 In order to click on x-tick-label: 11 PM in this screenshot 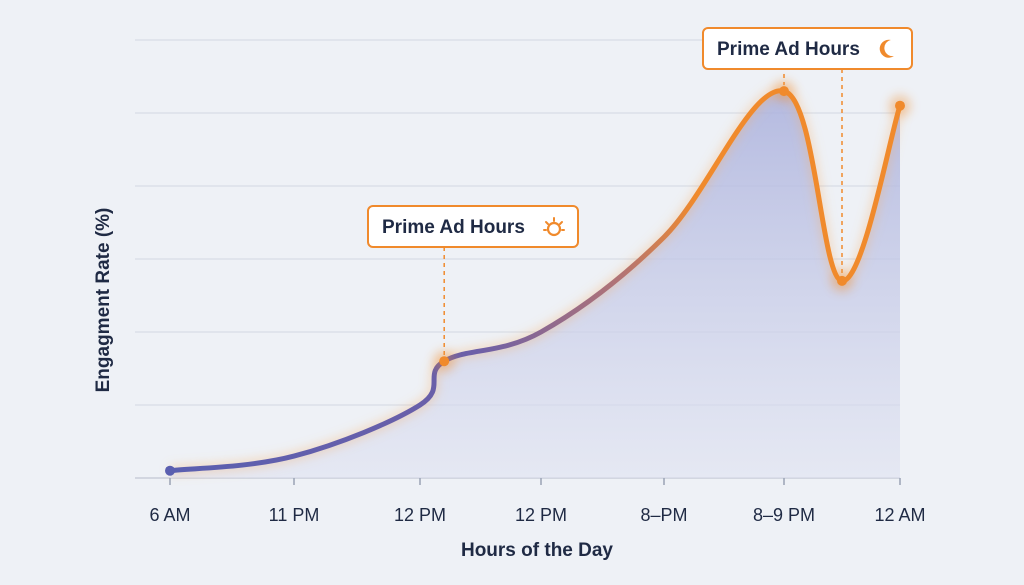, I will do `click(294, 515)`.